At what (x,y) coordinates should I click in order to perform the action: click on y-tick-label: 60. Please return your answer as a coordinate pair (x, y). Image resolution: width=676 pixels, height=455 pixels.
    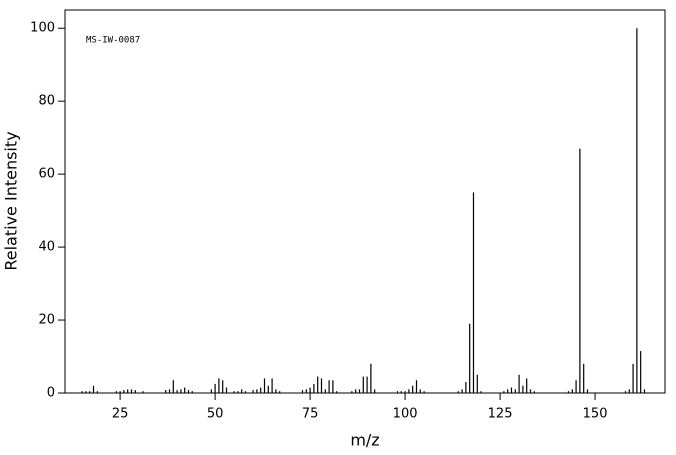
    Looking at the image, I should click on (46, 174).